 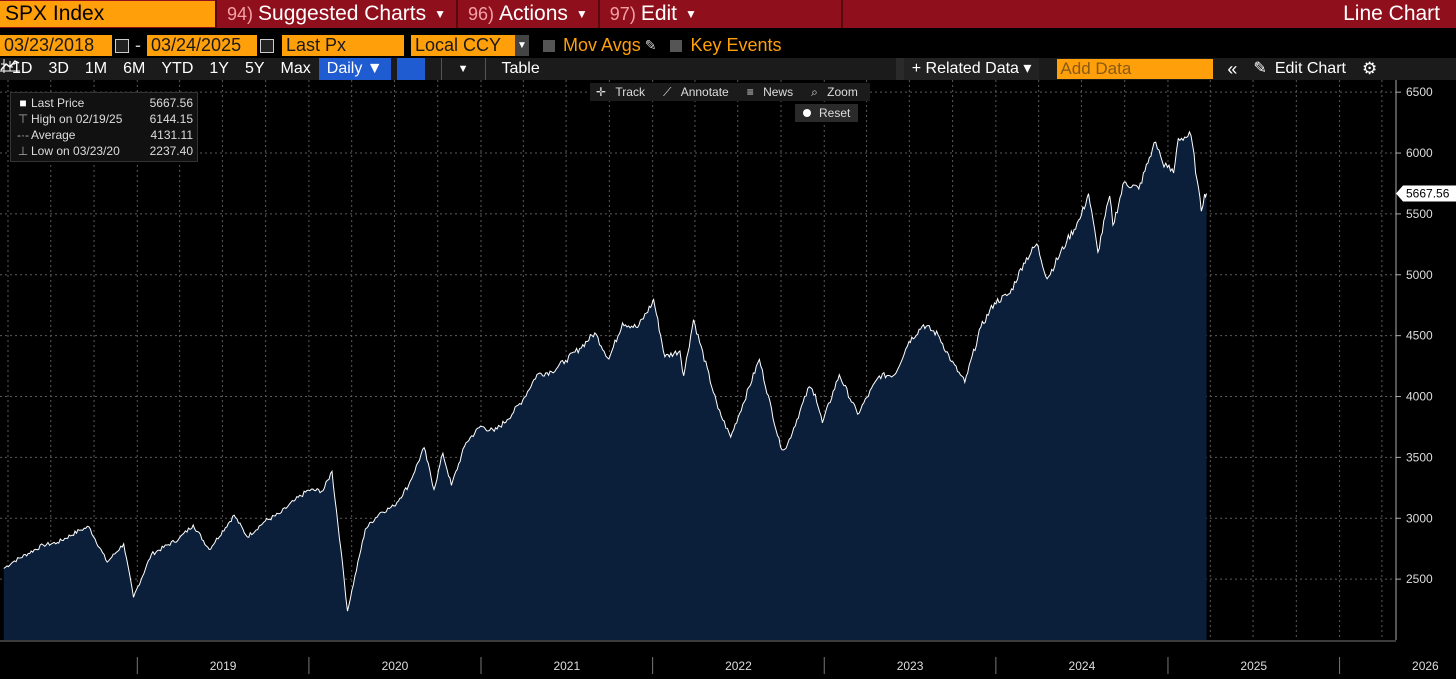 What do you see at coordinates (778, 92) in the screenshot?
I see `news-label: News` at bounding box center [778, 92].